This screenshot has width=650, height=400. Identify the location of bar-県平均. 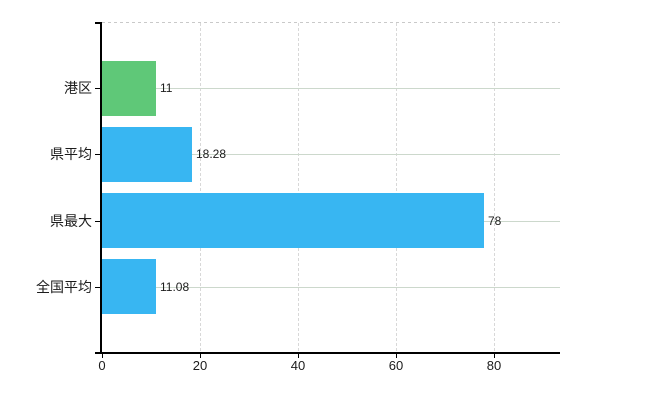
(147, 154).